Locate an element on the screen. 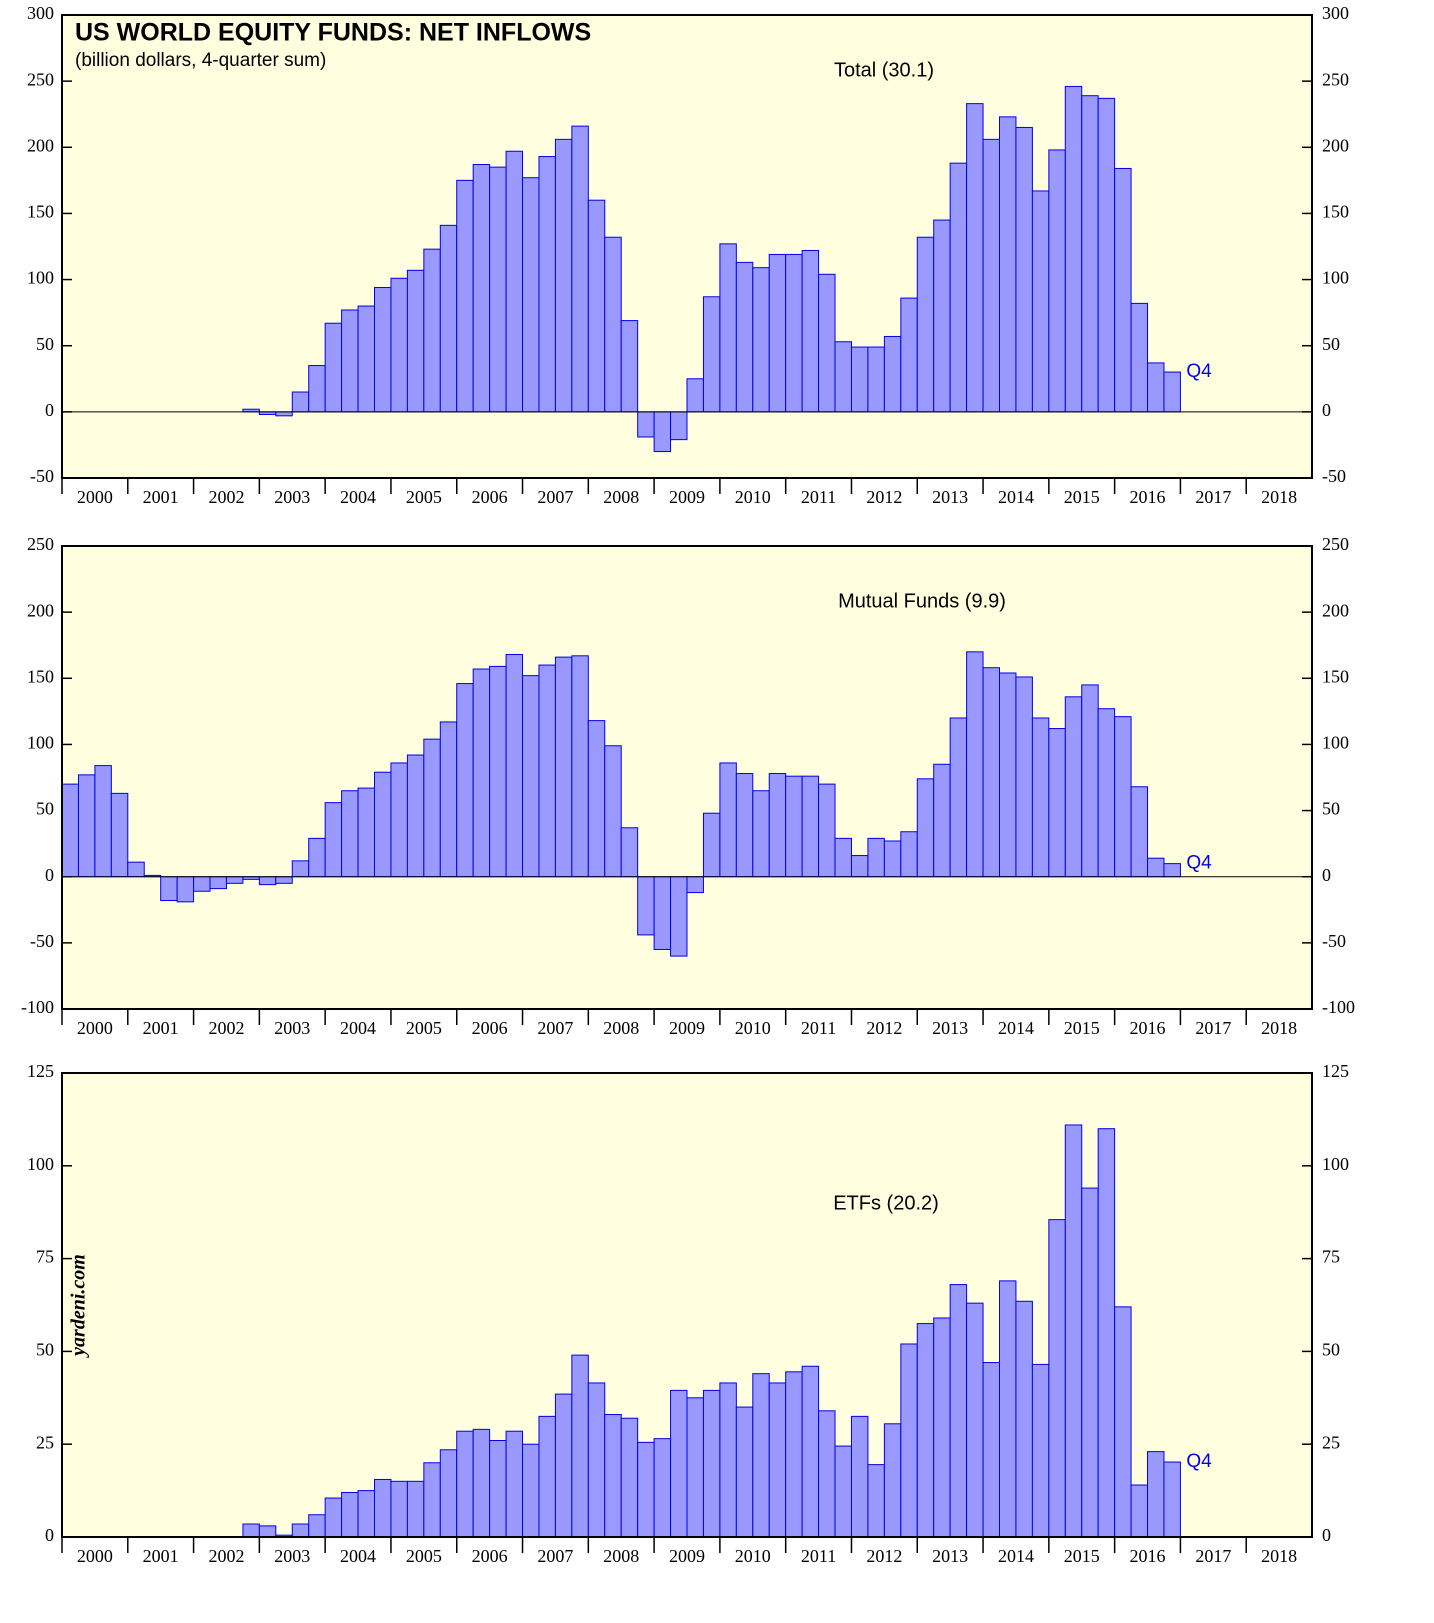 The width and height of the screenshot is (1434, 1623). y-tick-label: 125 is located at coordinates (40, 1071).